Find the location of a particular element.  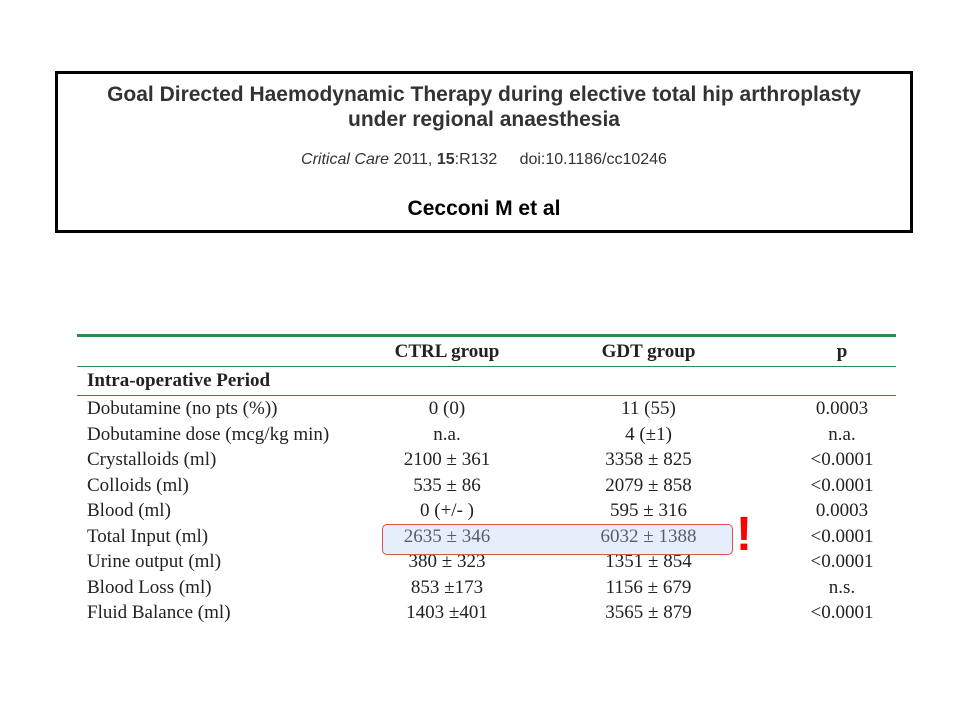

table-row: Colloids (ml) 535 ± 86 2079 ± 858 <0.0001 is located at coordinates (486, 486).